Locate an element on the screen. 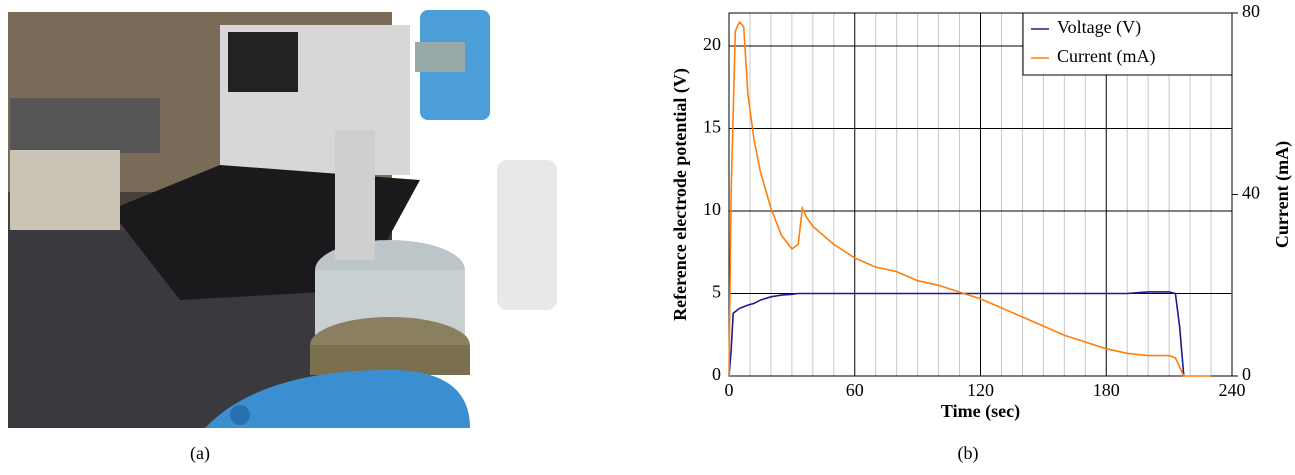 Image resolution: width=1295 pixels, height=475 pixels. y-tick-label: 20 is located at coordinates (712, 44).